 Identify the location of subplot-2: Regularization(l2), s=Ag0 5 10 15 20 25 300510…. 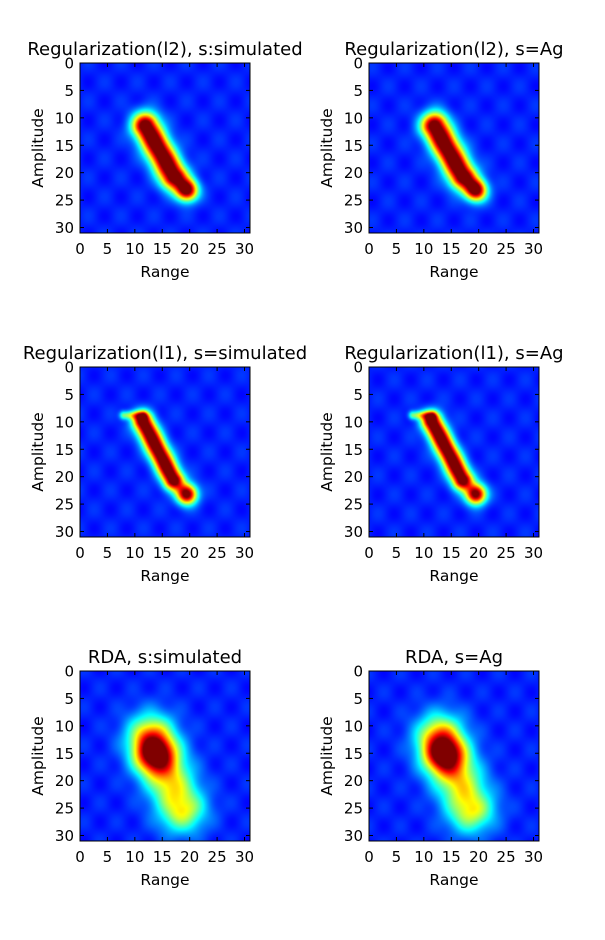
(441, 160).